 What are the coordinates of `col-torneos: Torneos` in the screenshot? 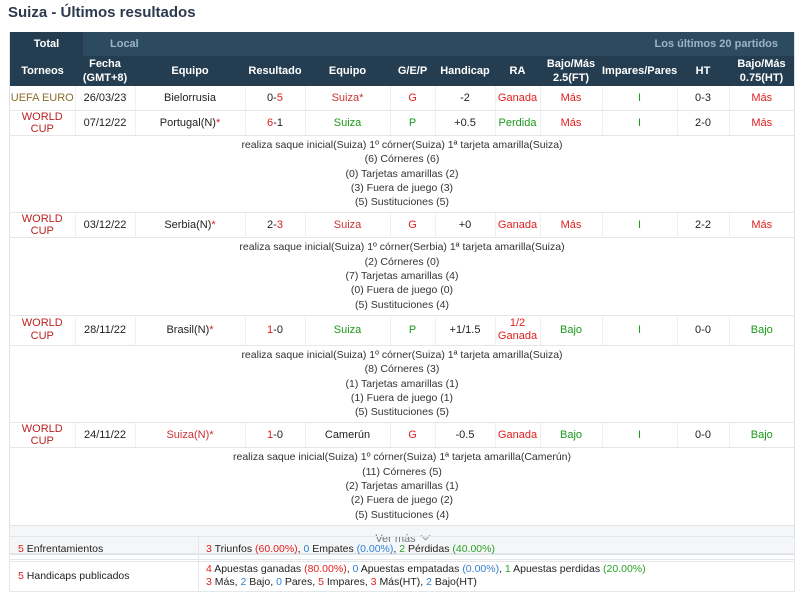 It's located at (42, 71).